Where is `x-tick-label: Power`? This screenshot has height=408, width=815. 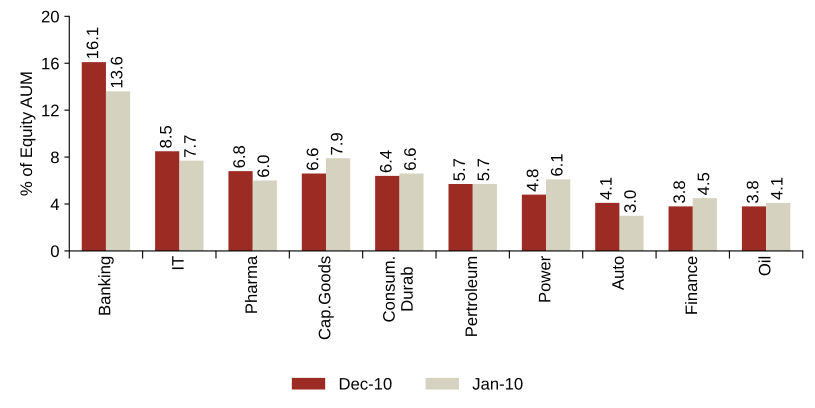
x-tick-label: Power is located at coordinates (544, 279).